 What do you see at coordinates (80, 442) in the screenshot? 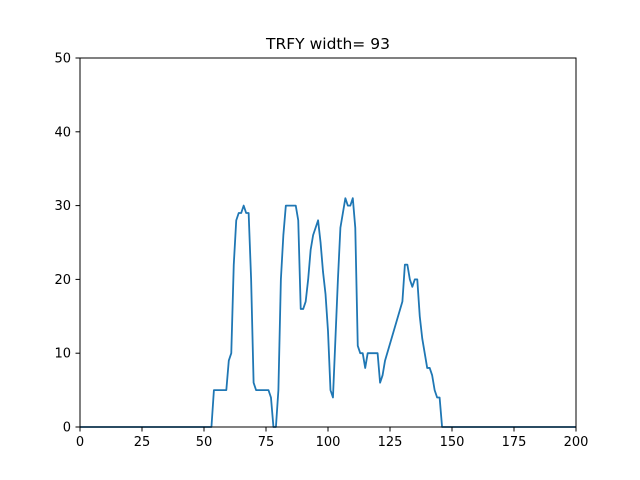
I see `x-tick-label: 0` at bounding box center [80, 442].